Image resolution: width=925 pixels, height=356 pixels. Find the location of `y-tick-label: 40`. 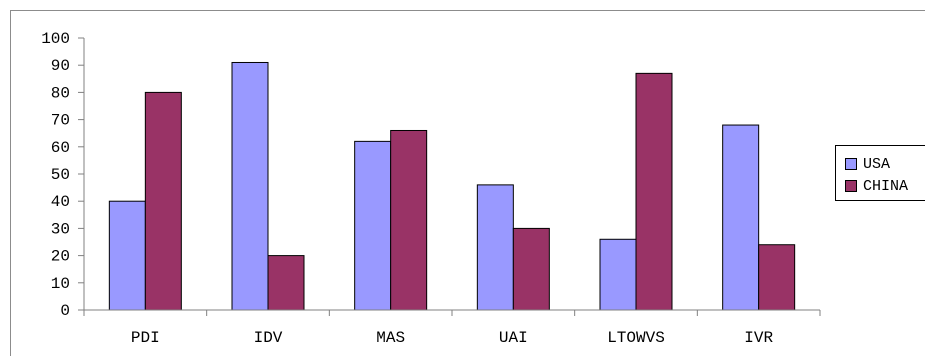

y-tick-label: 40 is located at coordinates (60, 202).